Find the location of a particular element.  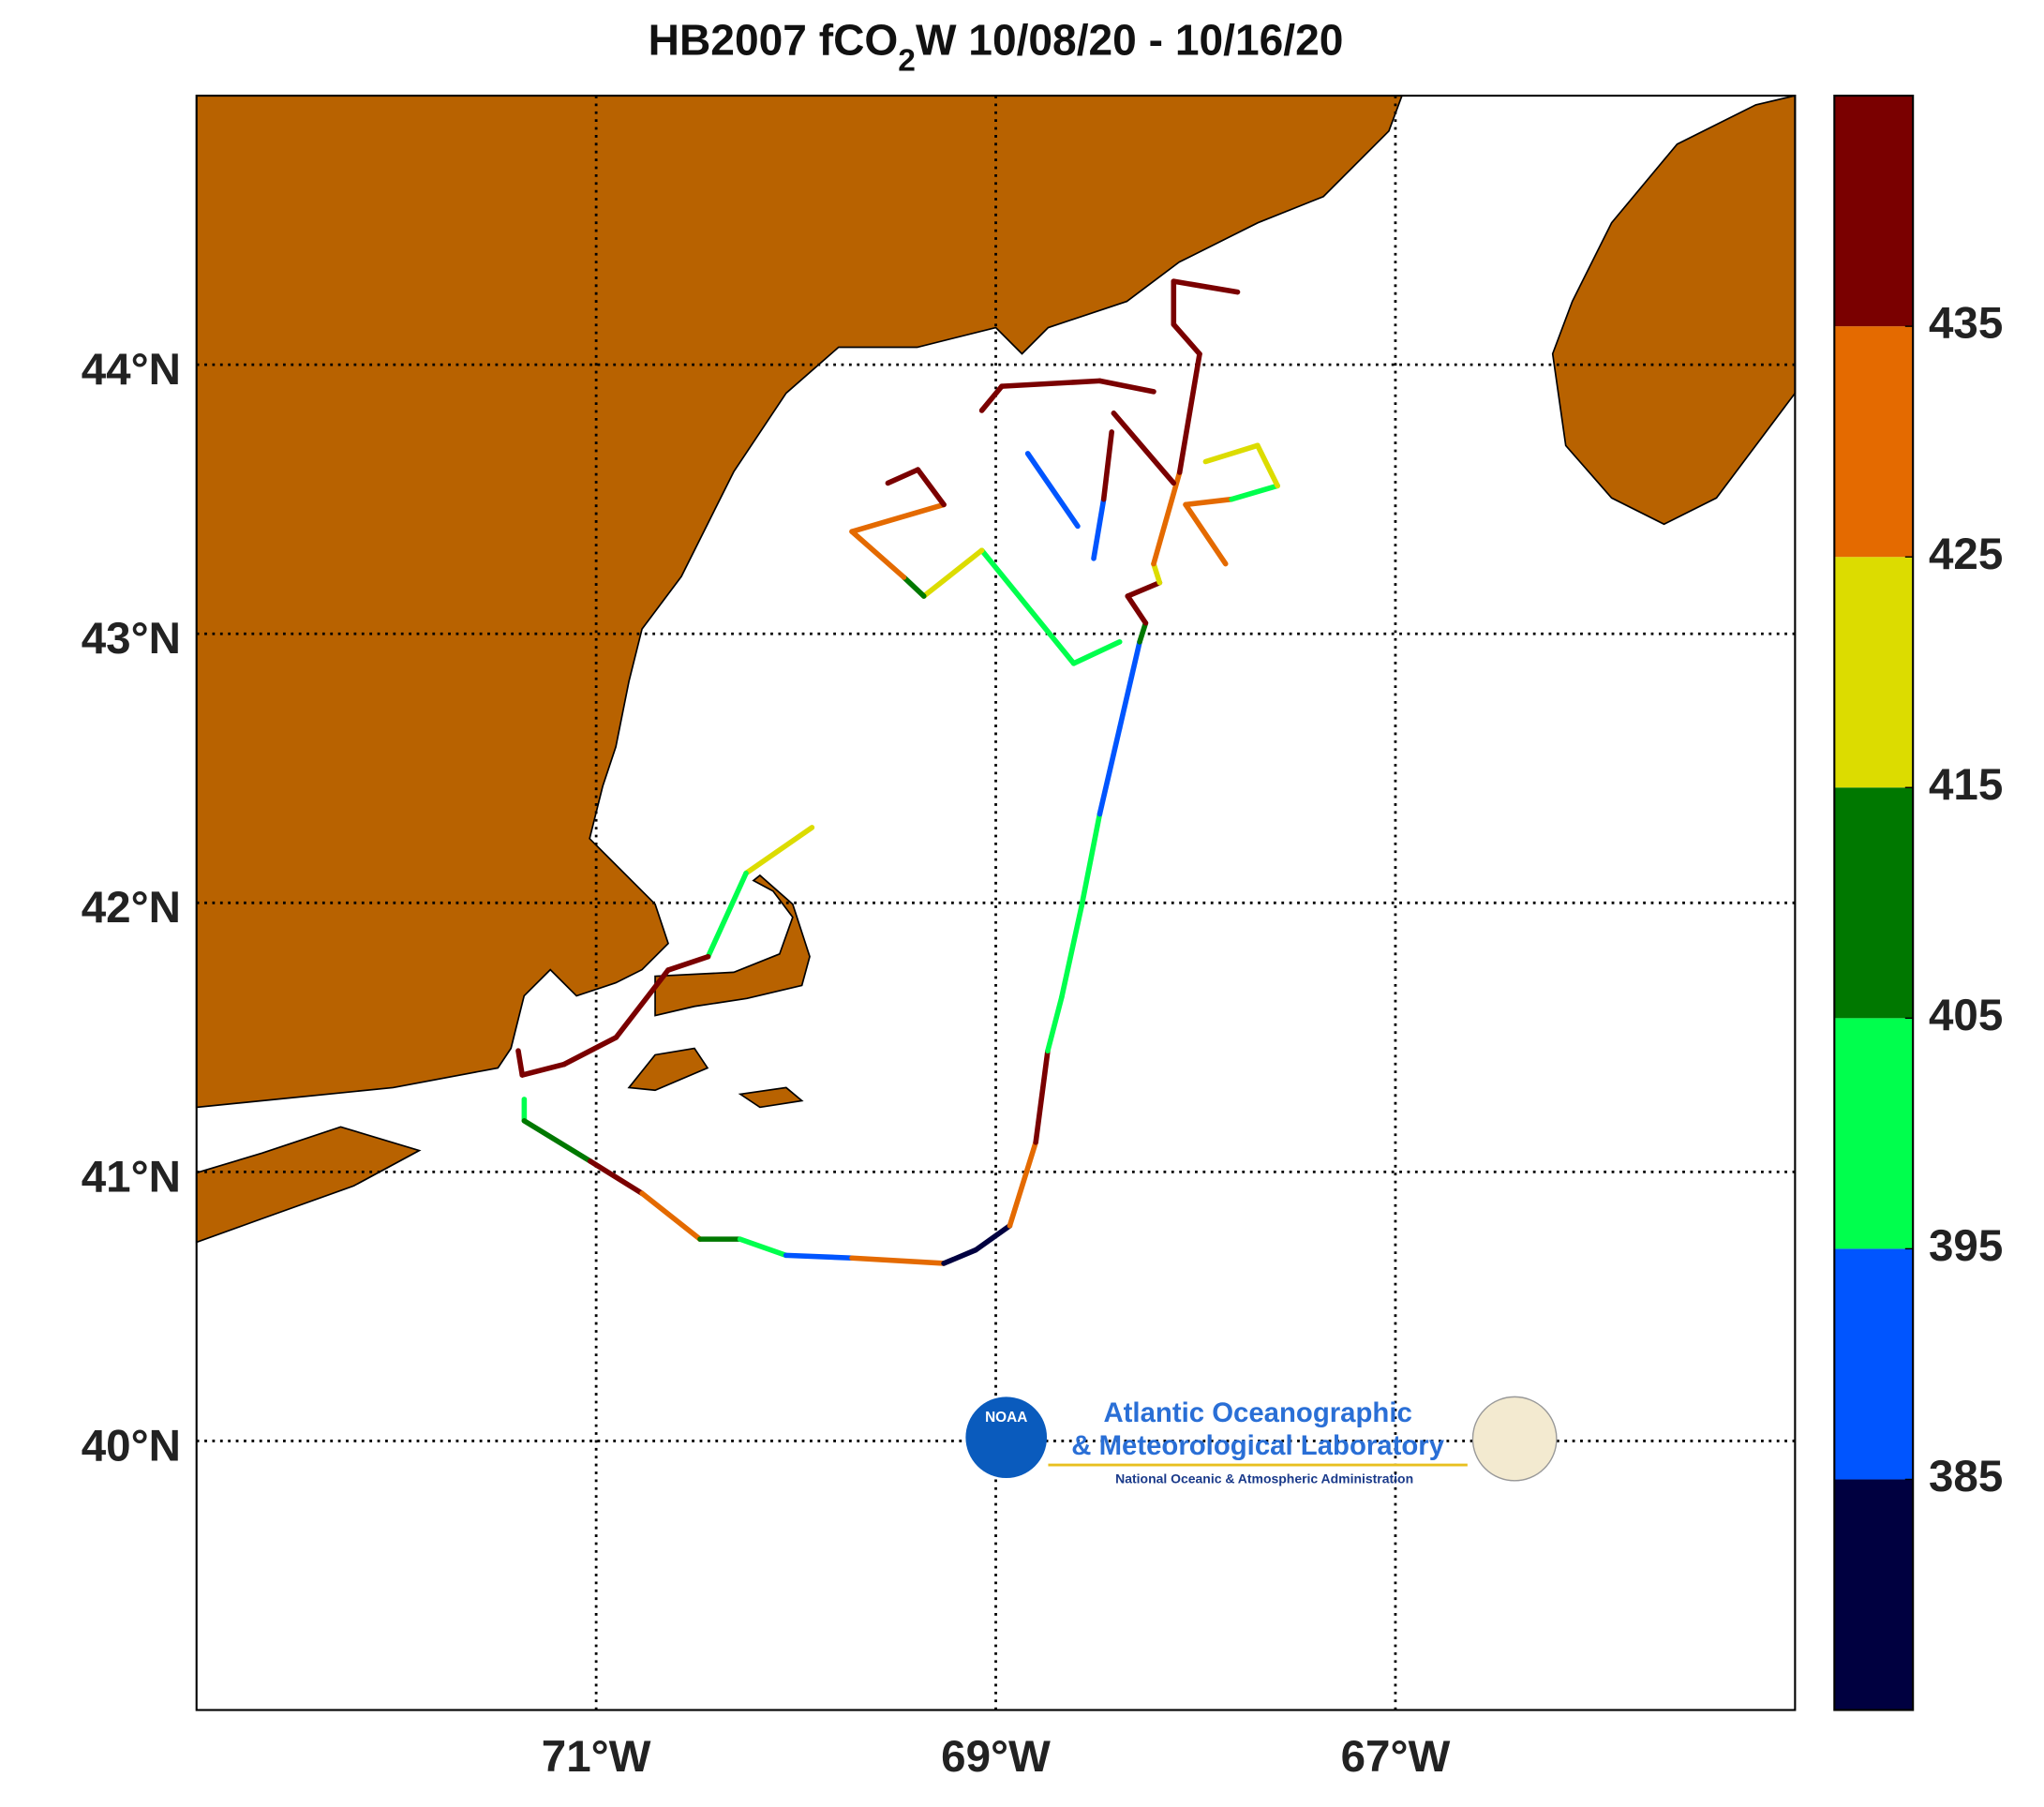

colorbar-label: 395 is located at coordinates (1966, 1246).